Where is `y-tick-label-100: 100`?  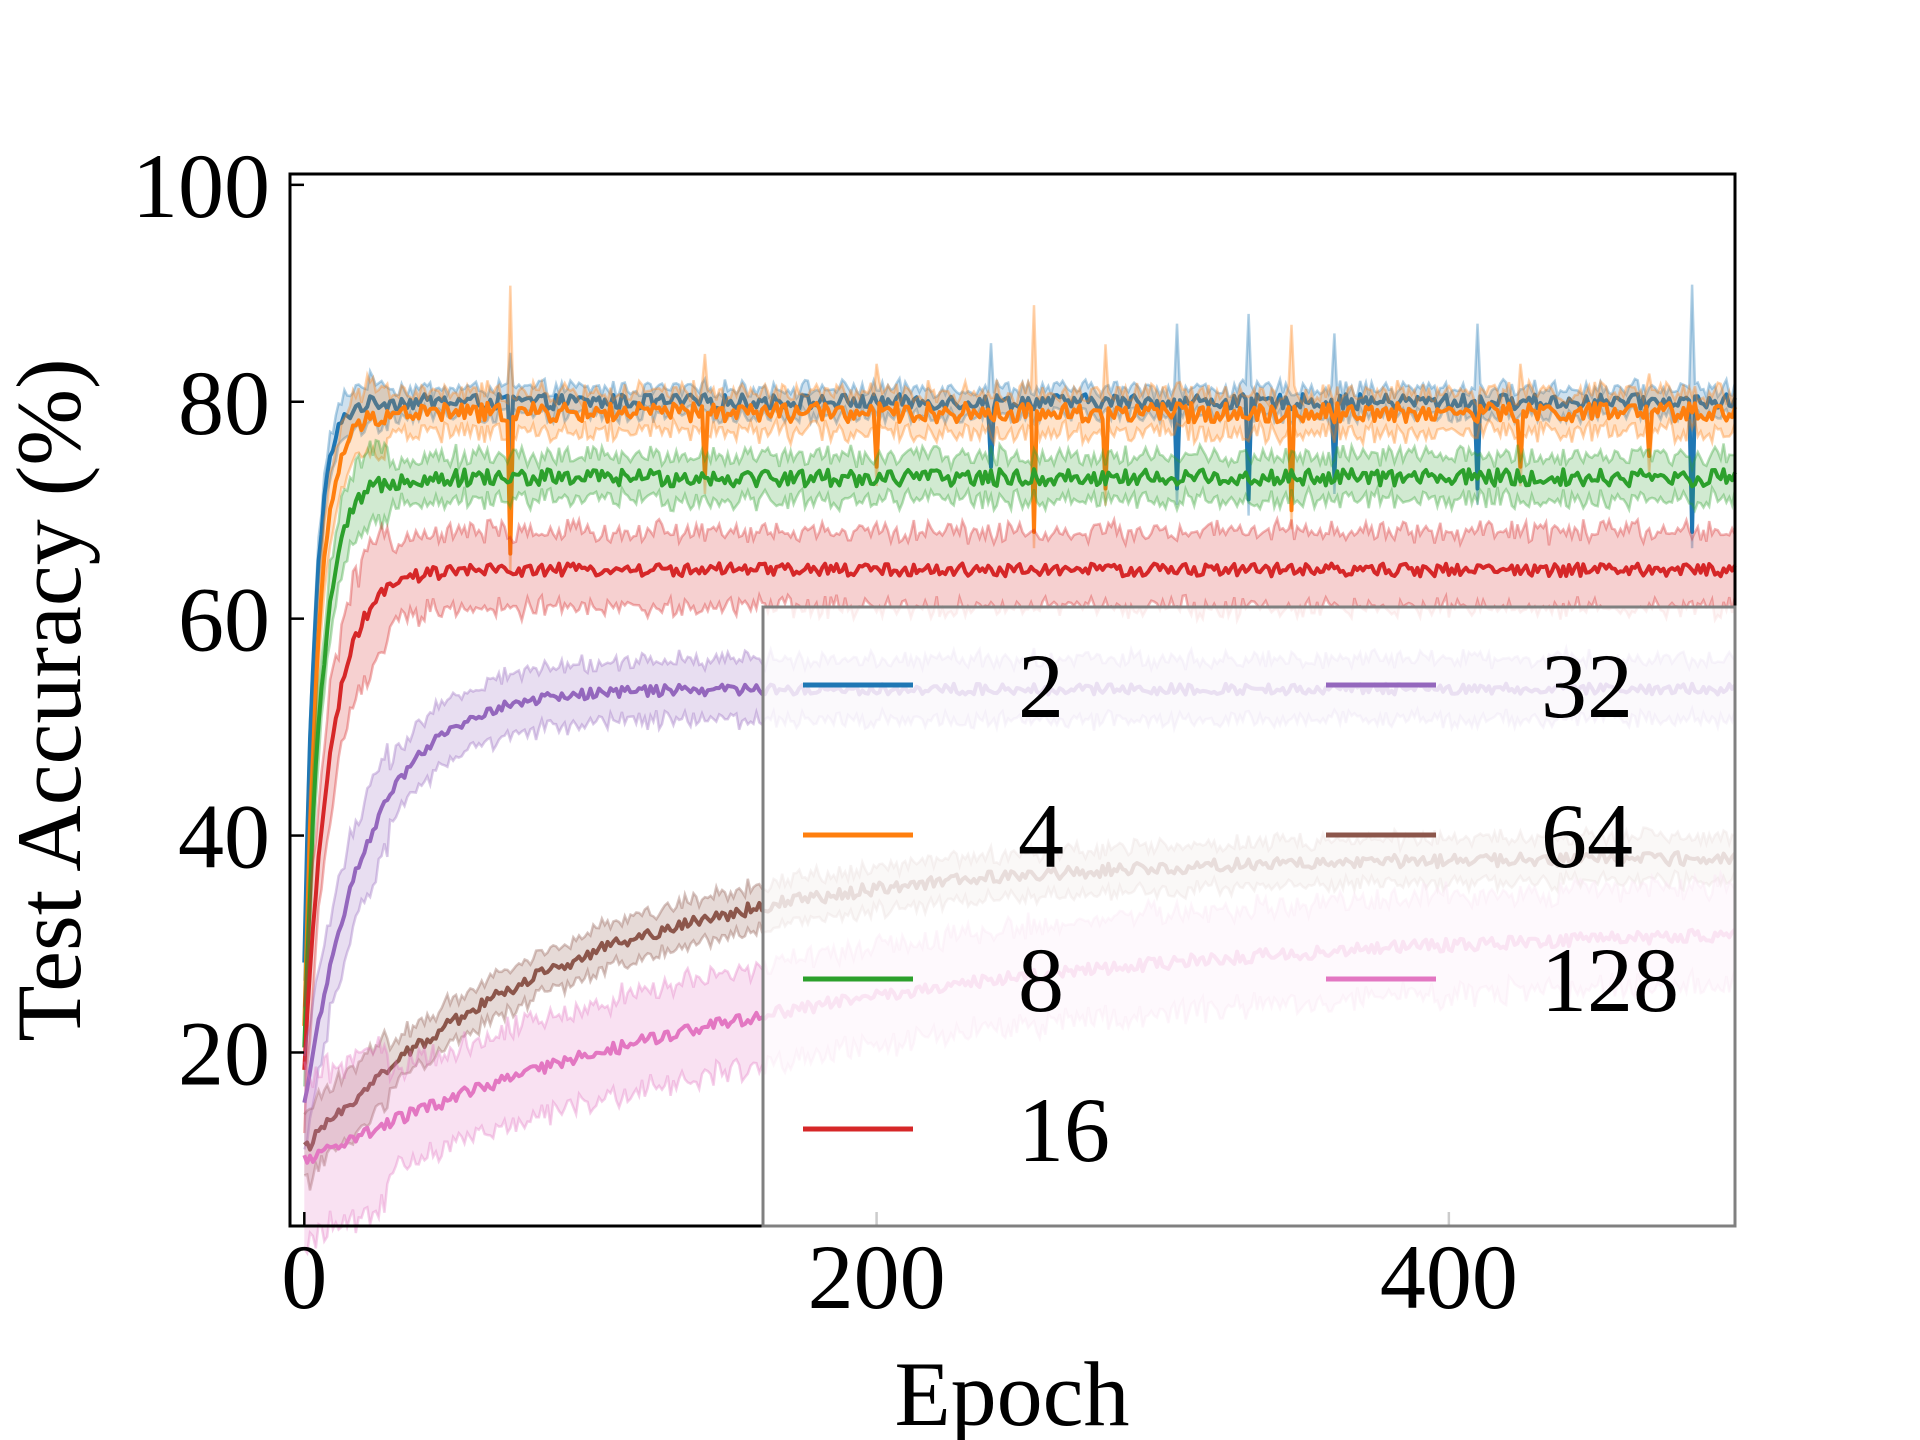
y-tick-label-100: 100 is located at coordinates (201, 186).